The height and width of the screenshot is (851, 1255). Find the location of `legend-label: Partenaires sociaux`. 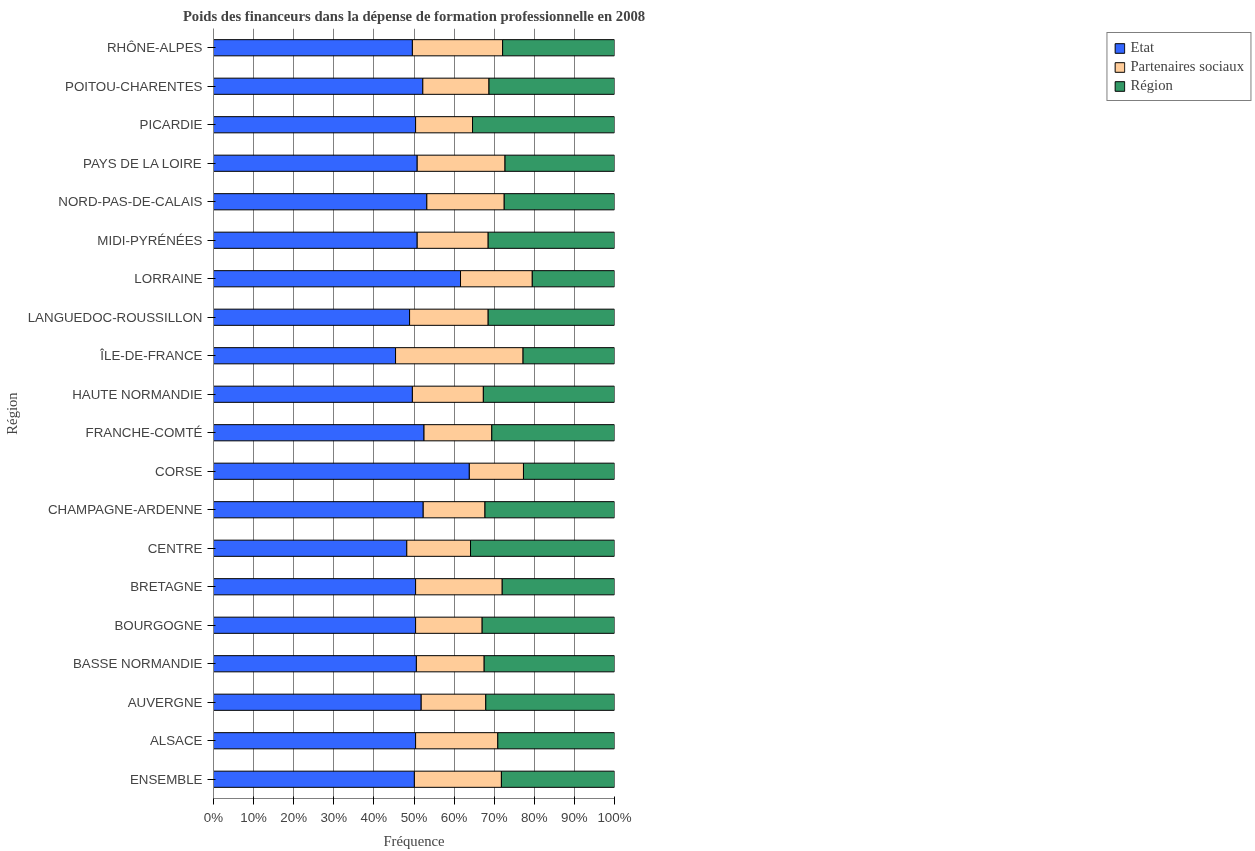

legend-label: Partenaires sociaux is located at coordinates (1187, 66).